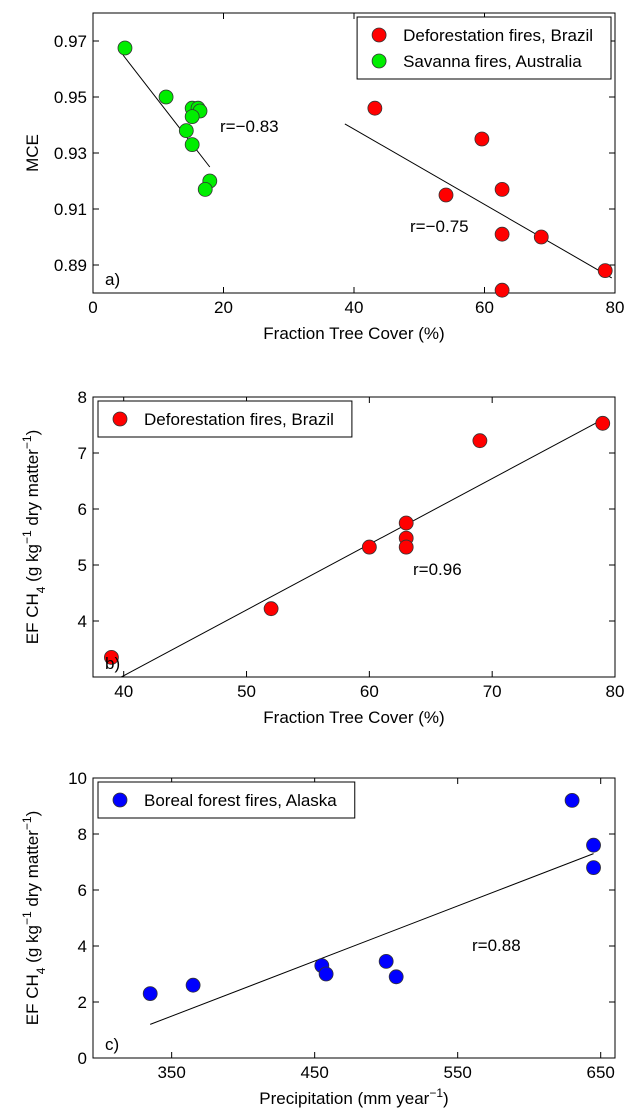 Image resolution: width=633 pixels, height=1120 pixels. What do you see at coordinates (601, 1072) in the screenshot?
I see `x-tick-label: 650` at bounding box center [601, 1072].